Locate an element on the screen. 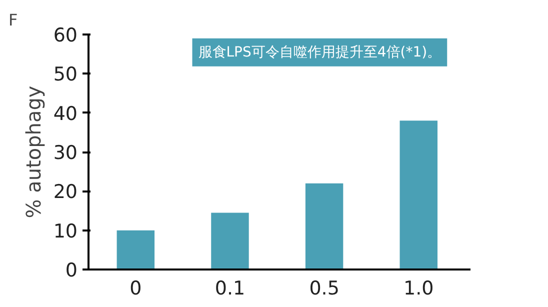 This screenshot has width=548, height=307. y-tick-label: 50 is located at coordinates (65, 75).